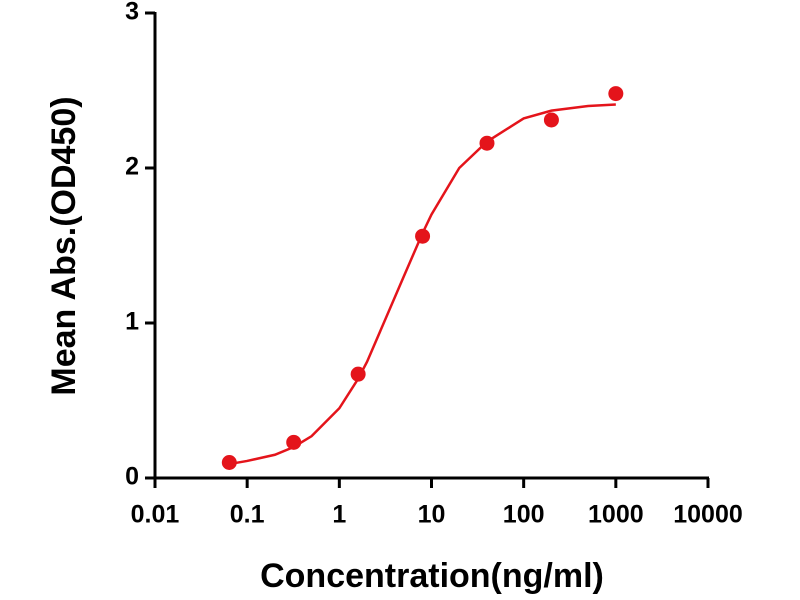 The image size is (800, 600). I want to click on x-tick-label: 0.1, so click(247, 515).